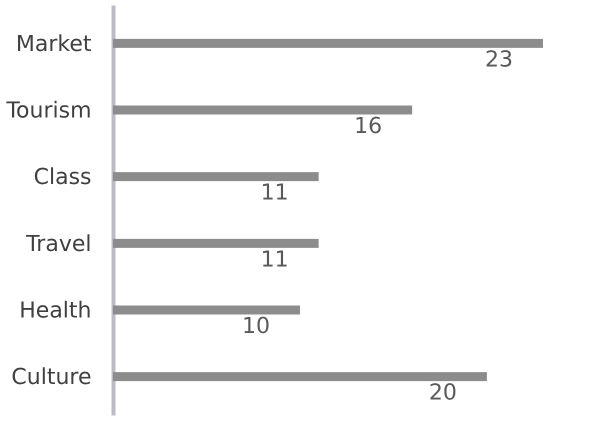 The image size is (610, 442). What do you see at coordinates (58, 244) in the screenshot?
I see `y-tick-label: Travel` at bounding box center [58, 244].